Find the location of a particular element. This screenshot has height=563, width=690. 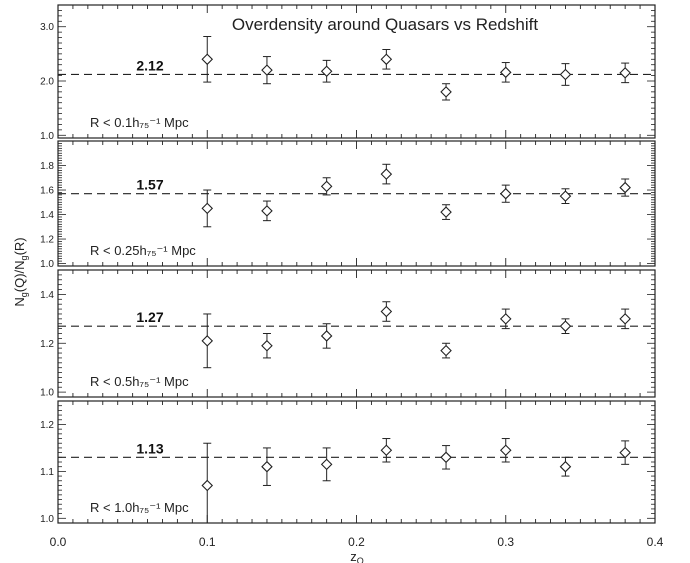

x-tick-label: 0.2 is located at coordinates (356, 542).